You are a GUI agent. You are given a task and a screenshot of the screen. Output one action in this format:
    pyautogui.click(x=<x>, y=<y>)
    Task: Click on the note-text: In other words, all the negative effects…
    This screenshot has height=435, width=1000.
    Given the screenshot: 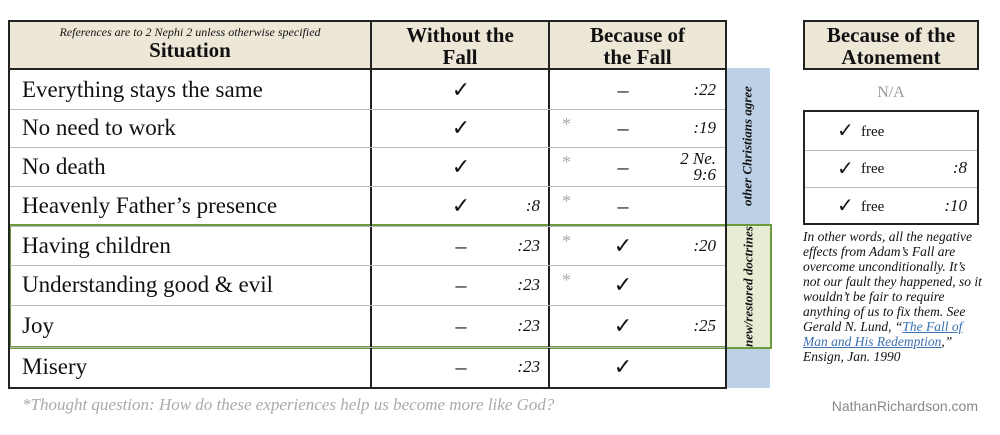 What is the action you would take?
    pyautogui.click(x=892, y=281)
    